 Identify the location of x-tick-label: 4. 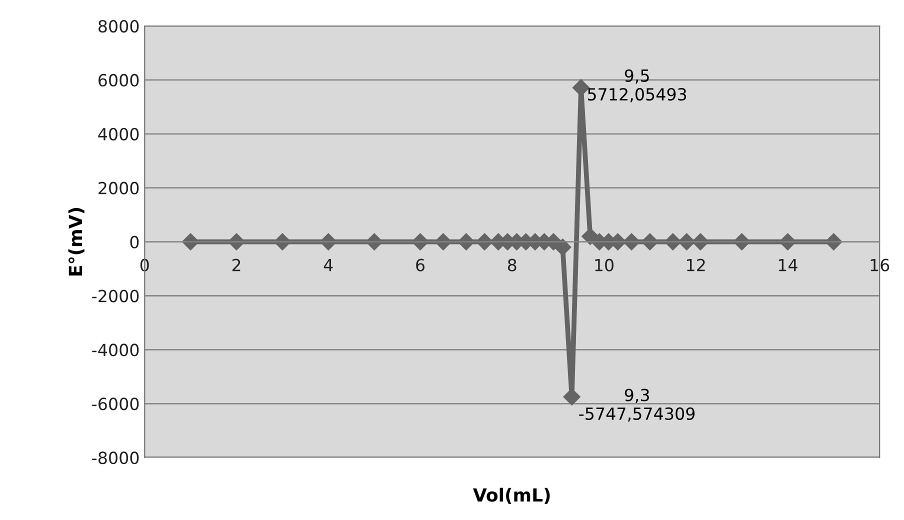
(328, 265).